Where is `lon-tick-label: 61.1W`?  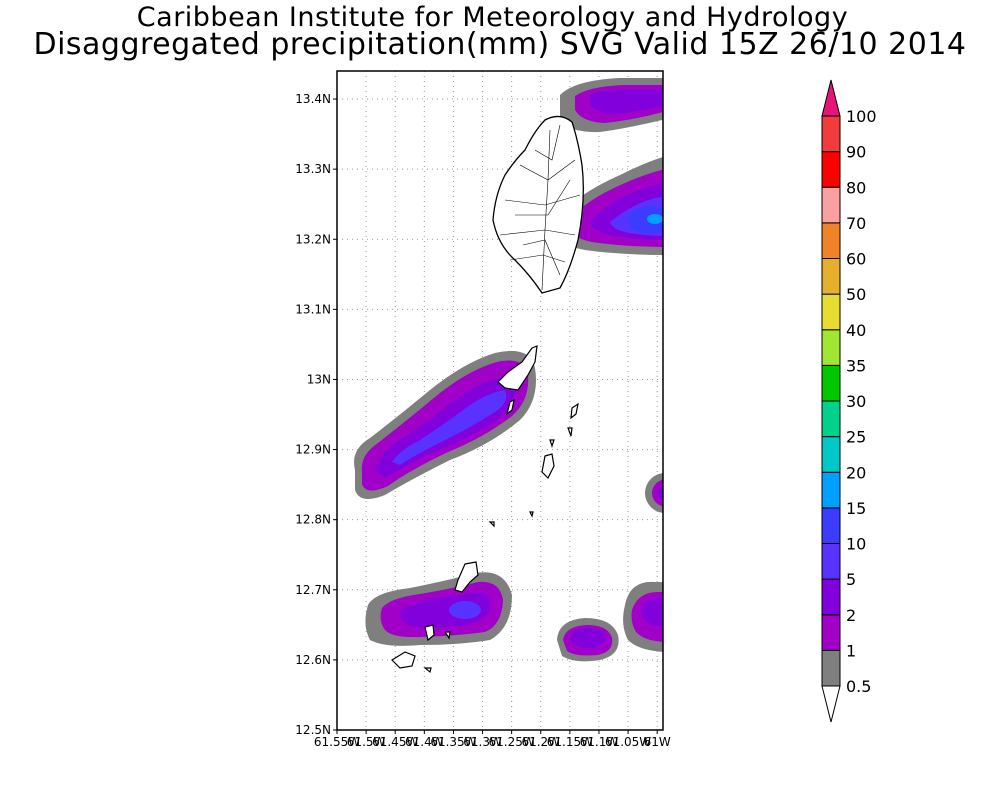
lon-tick-label: 61.1W is located at coordinates (599, 742).